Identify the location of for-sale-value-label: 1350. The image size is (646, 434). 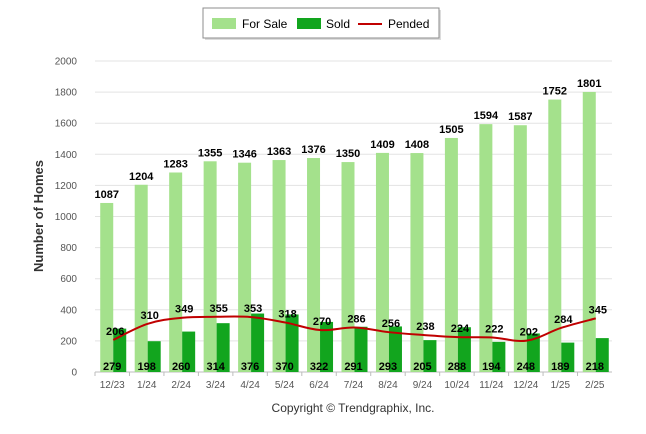
(348, 154).